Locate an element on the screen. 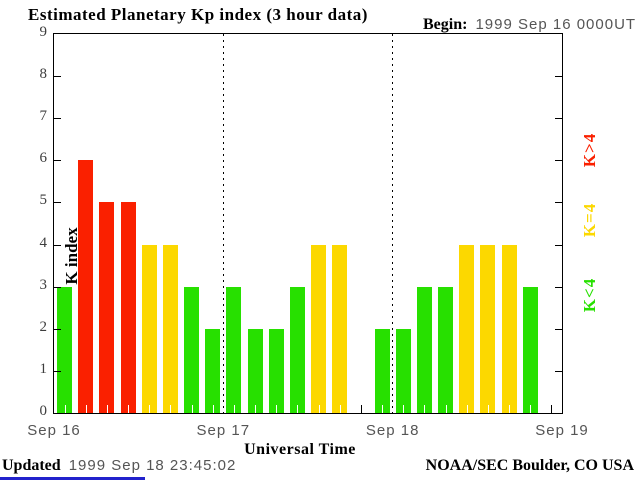 The height and width of the screenshot is (480, 640). x-axis-title: Universal Time is located at coordinates (300, 449).